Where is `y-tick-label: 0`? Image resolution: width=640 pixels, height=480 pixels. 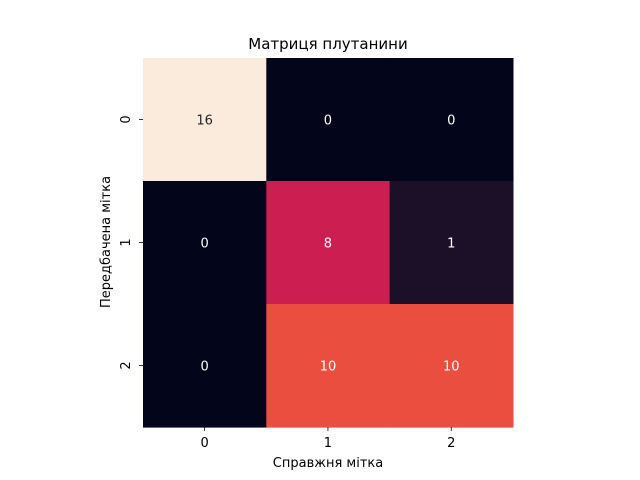
y-tick-label: 0 is located at coordinates (126, 119).